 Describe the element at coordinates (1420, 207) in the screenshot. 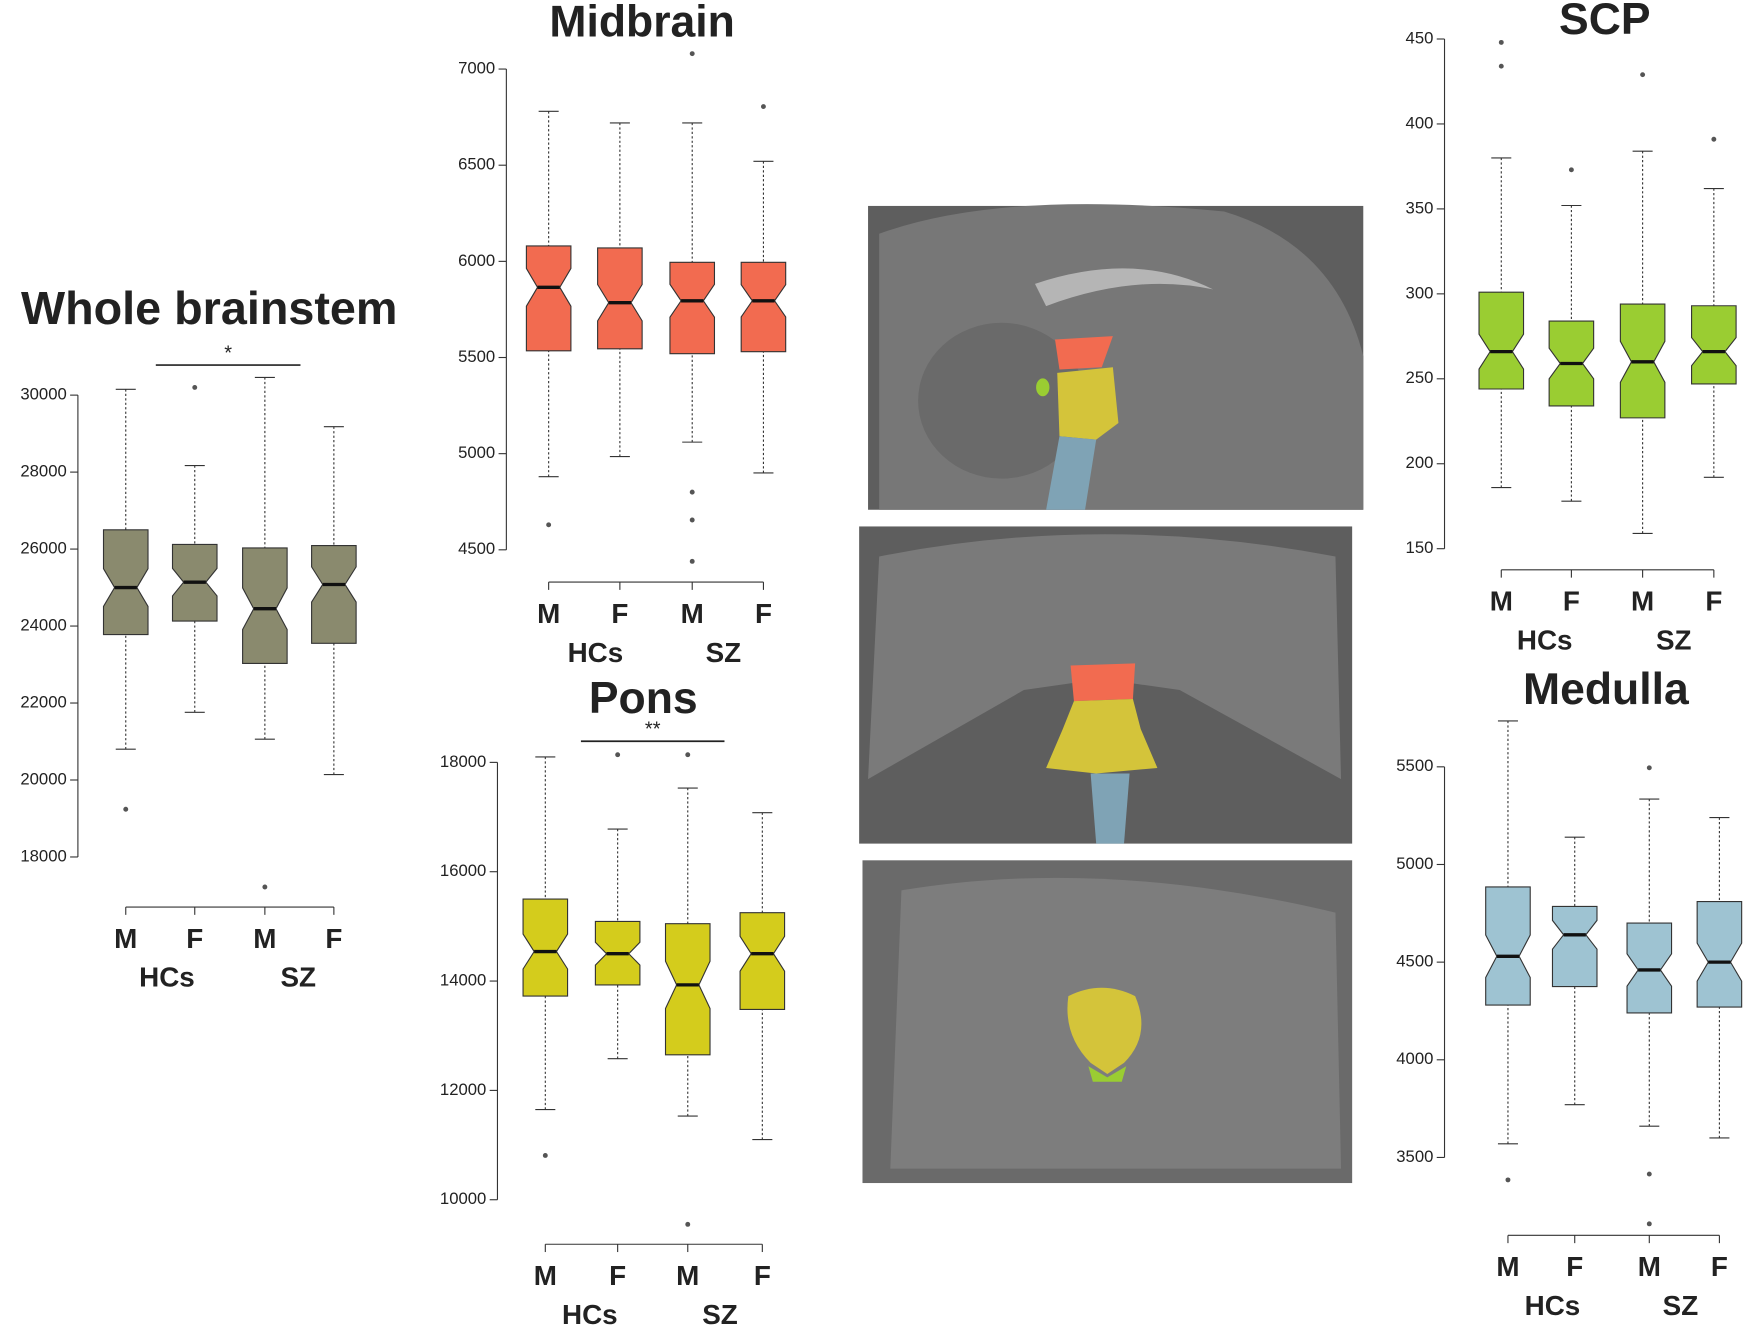

I see `y-tick-label: 350` at that location.